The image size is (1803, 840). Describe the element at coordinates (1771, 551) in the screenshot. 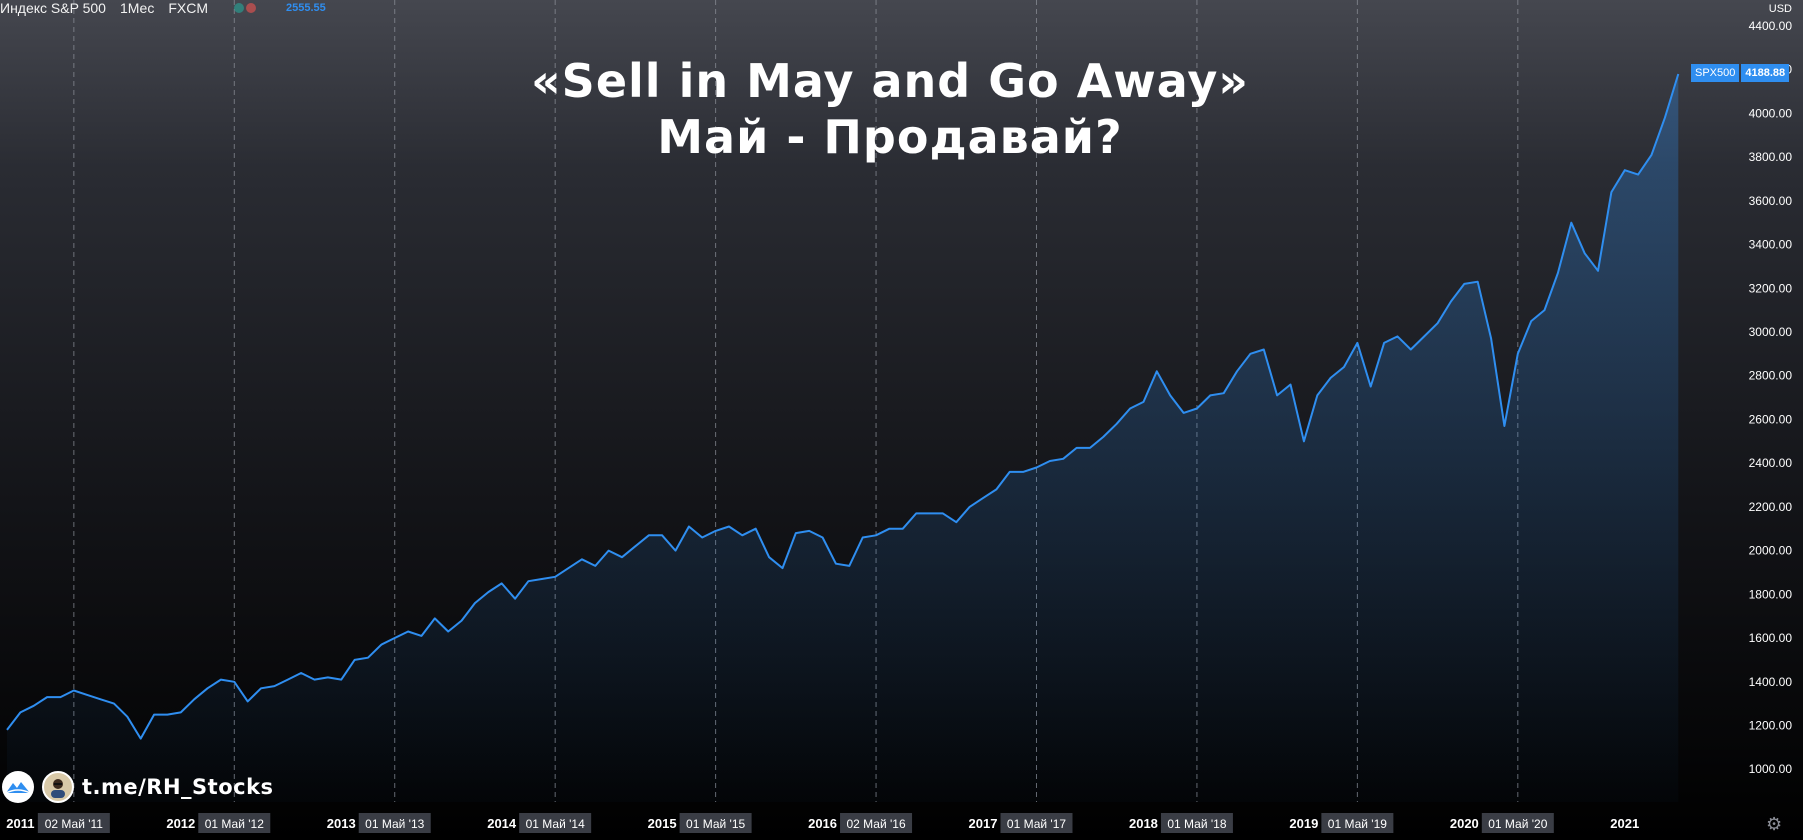

I see `y-tick-label: 2000.00` at that location.